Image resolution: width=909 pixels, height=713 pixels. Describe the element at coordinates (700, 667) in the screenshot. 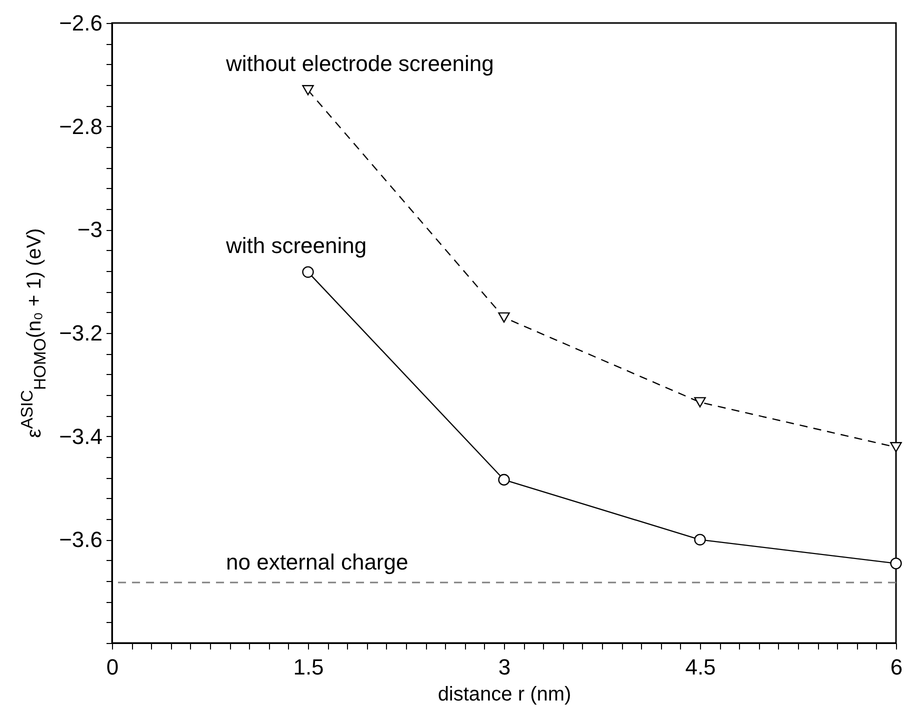

I see `x-tick-label: 4.5` at that location.